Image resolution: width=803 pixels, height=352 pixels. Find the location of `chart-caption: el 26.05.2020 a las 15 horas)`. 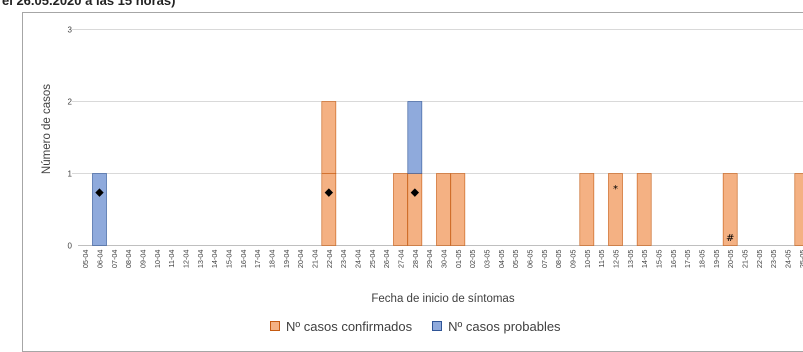

chart-caption: el 26.05.2020 a las 15 horas) is located at coordinates (89, 4).